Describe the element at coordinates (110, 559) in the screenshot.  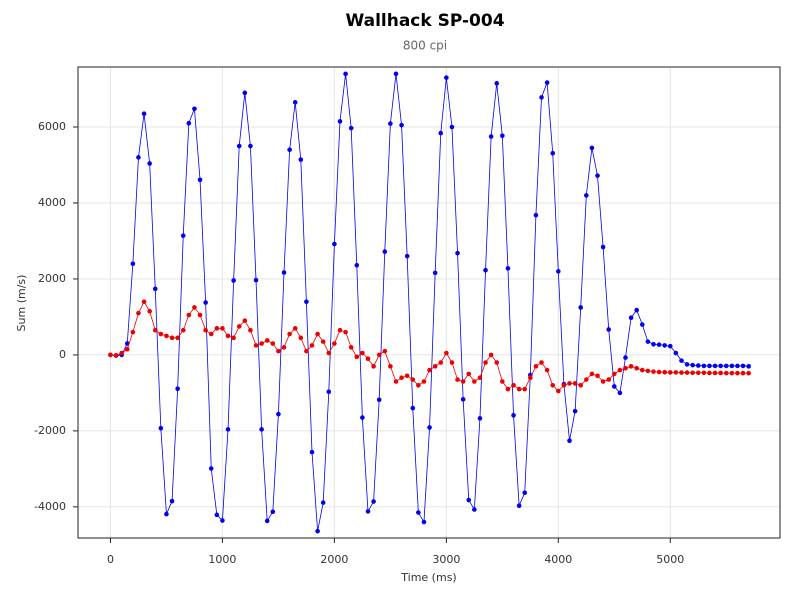
I see `x-tick-label: 0` at that location.